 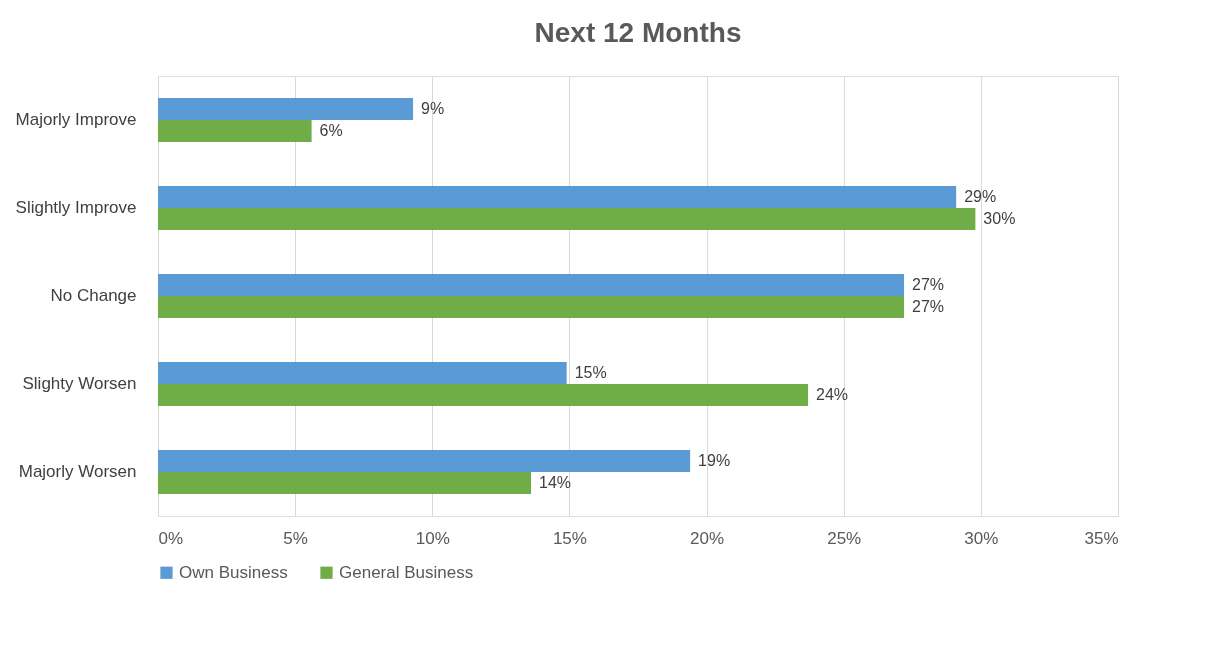 What do you see at coordinates (406, 572) in the screenshot?
I see `legend-label: General Business` at bounding box center [406, 572].